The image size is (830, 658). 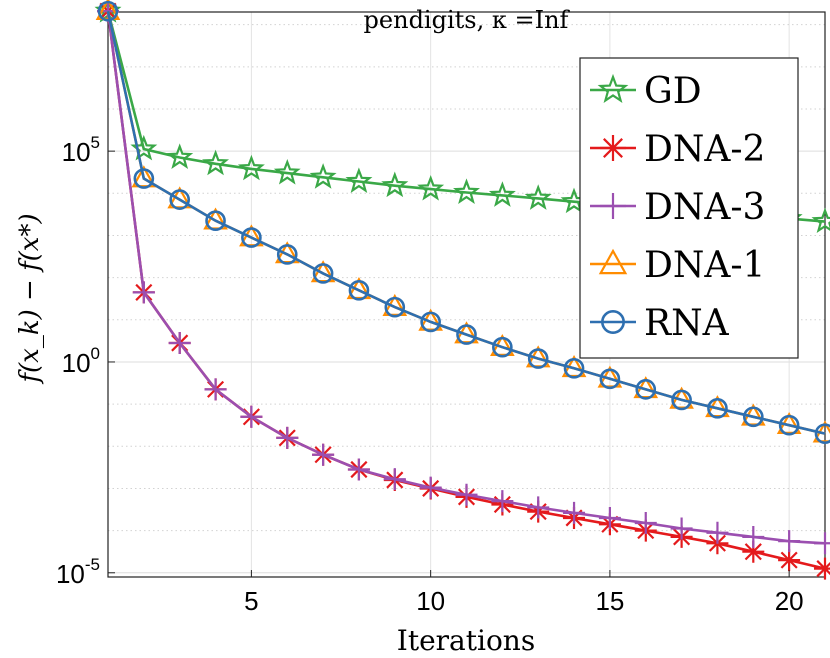 I want to click on legend-box, so click(x=689, y=208).